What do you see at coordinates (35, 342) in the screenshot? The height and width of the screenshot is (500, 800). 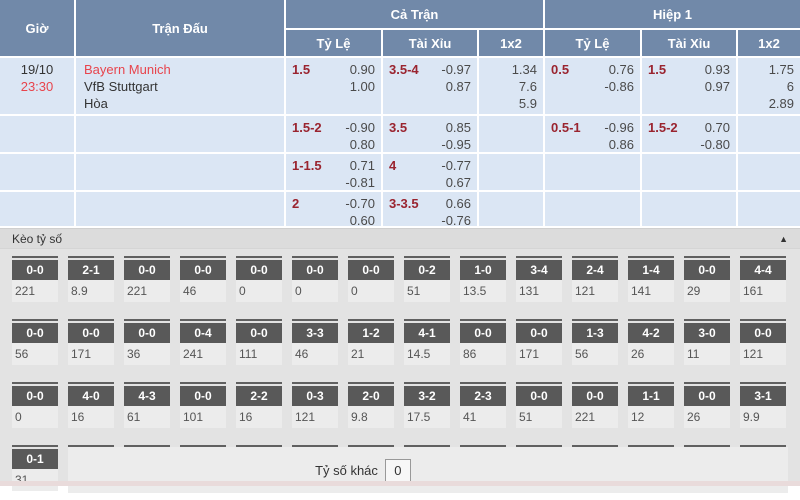 I see `score-odds-cell: 0-0 56` at bounding box center [35, 342].